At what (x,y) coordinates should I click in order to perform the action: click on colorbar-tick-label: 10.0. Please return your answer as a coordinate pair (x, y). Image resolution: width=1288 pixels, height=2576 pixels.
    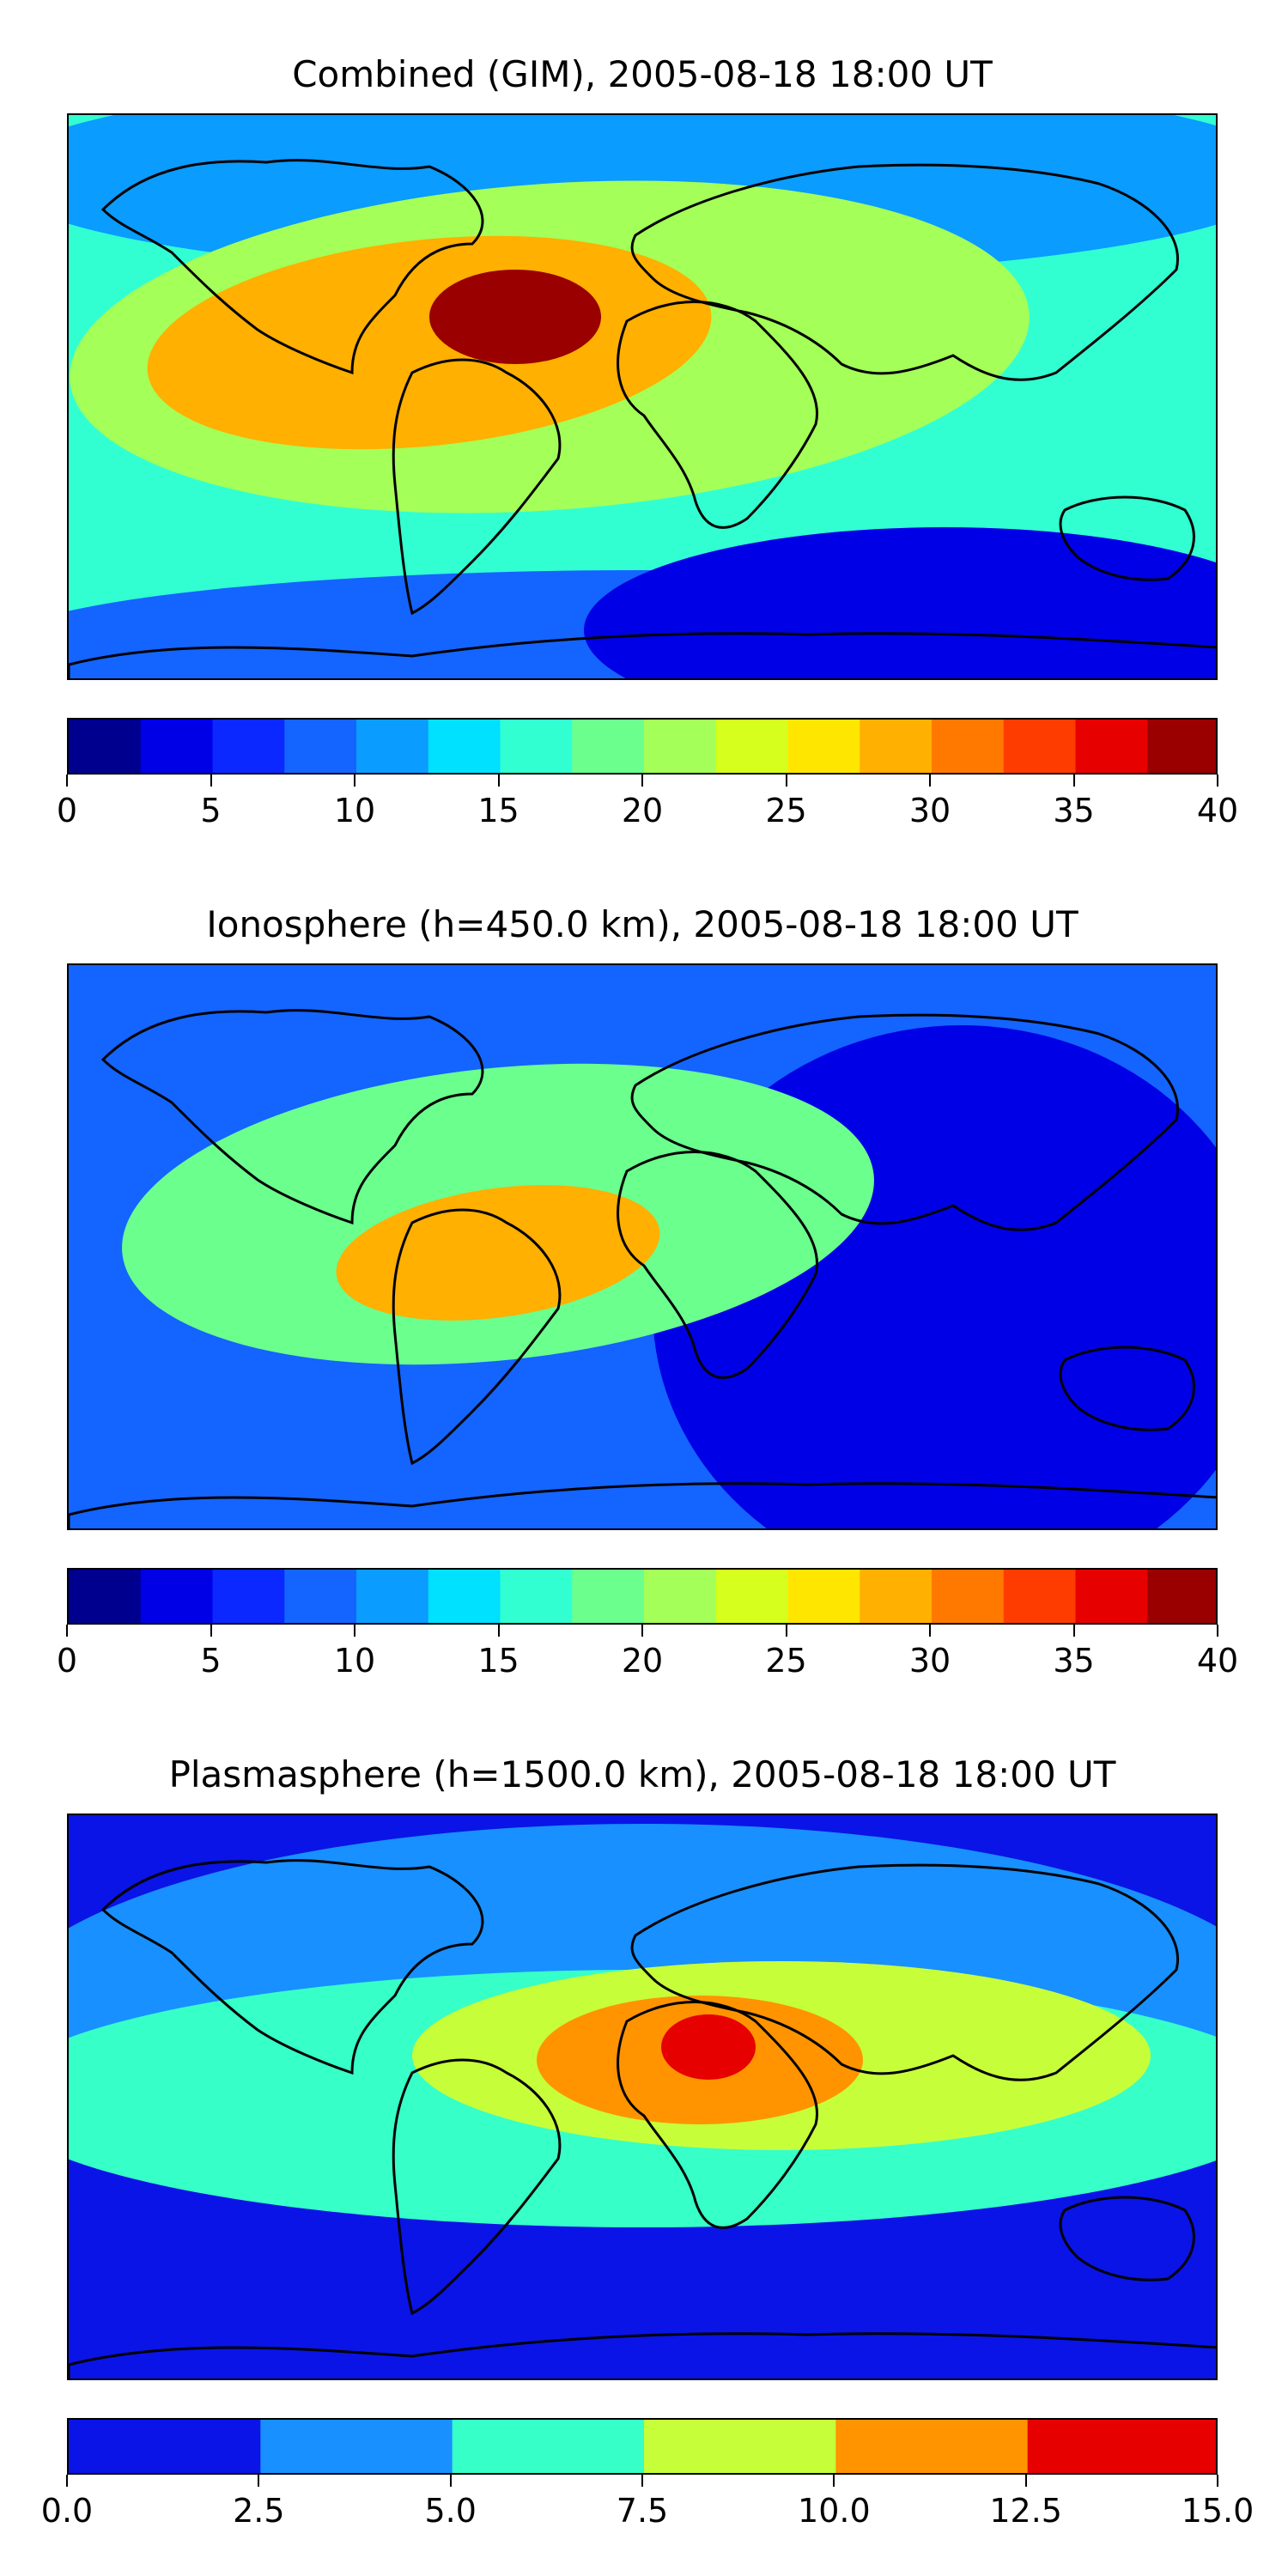
    Looking at the image, I should click on (834, 2511).